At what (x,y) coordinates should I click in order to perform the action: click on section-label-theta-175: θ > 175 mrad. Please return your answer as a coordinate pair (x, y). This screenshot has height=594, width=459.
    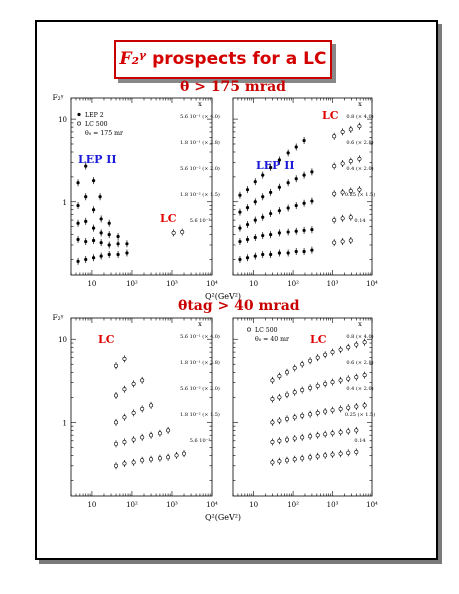
    Looking at the image, I should click on (233, 87).